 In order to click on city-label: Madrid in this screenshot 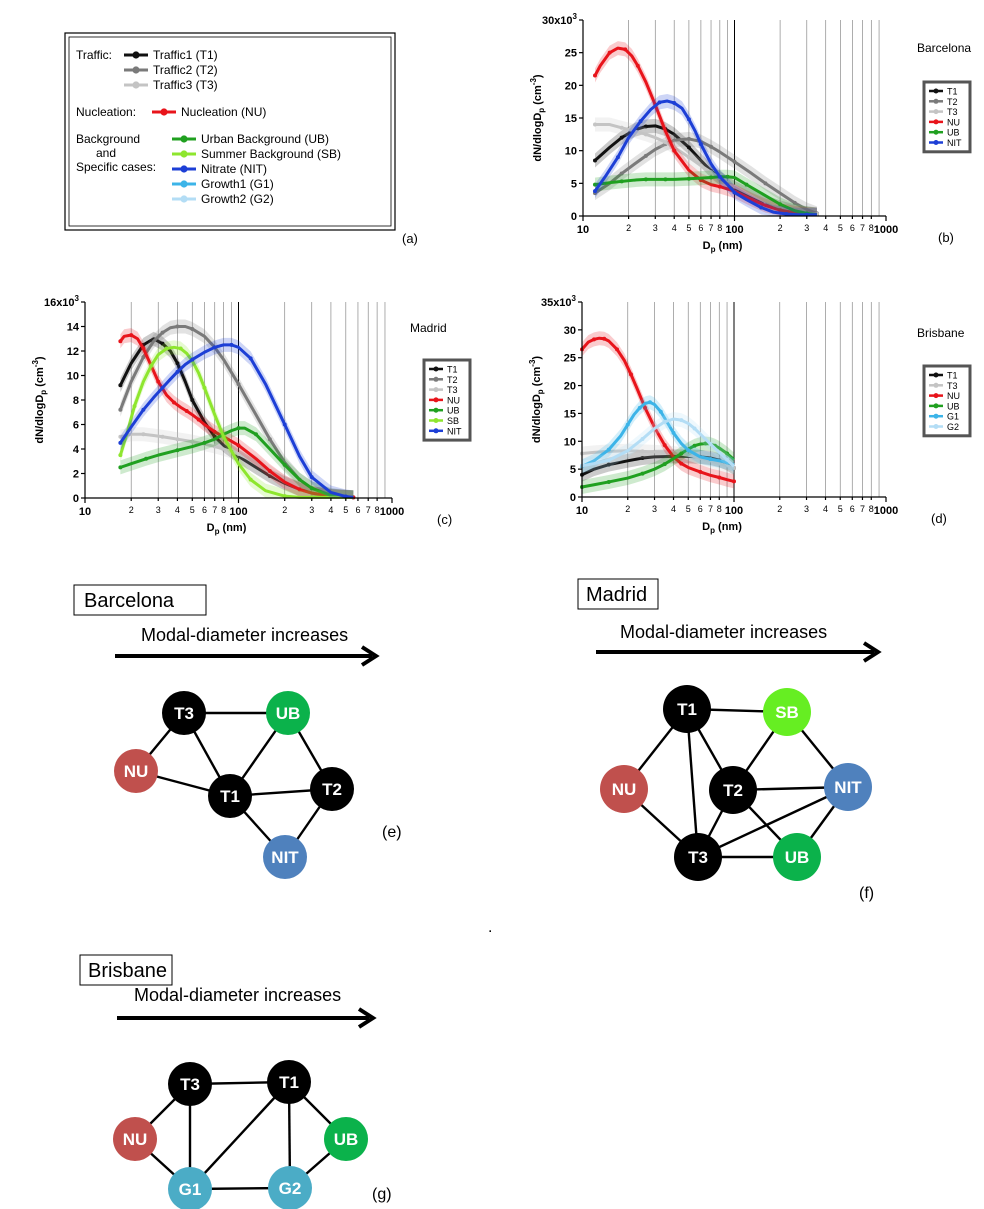, I will do `click(428, 328)`.